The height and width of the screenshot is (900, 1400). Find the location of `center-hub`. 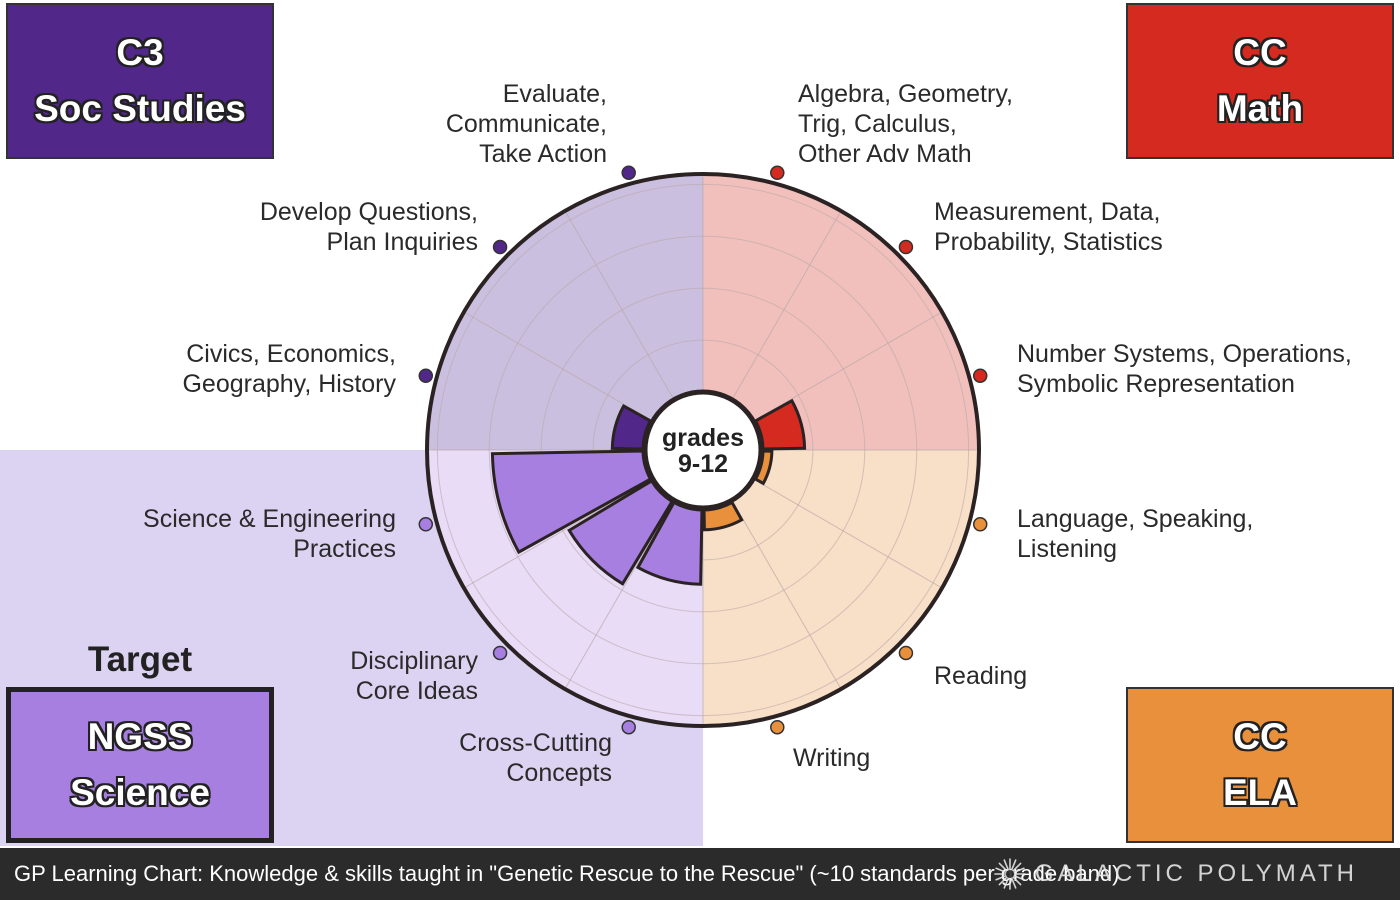

center-hub is located at coordinates (703, 450).